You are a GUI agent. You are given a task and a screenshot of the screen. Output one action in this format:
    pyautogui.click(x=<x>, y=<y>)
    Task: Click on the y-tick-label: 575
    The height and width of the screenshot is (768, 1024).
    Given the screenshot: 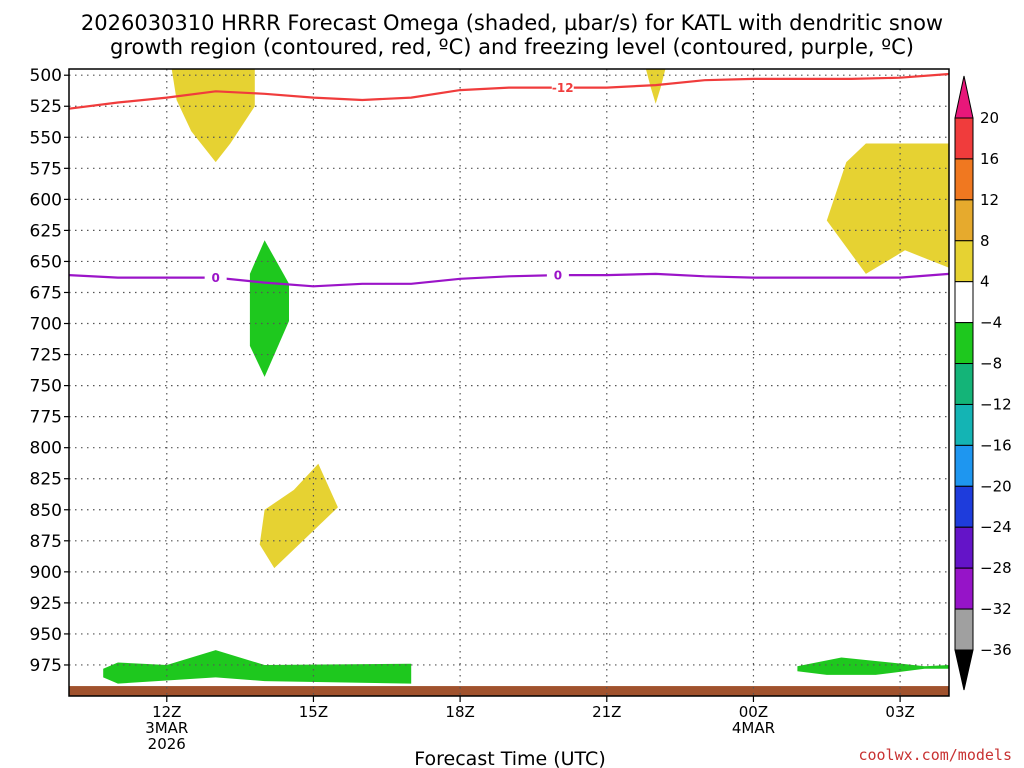 What is the action you would take?
    pyautogui.click(x=46, y=169)
    